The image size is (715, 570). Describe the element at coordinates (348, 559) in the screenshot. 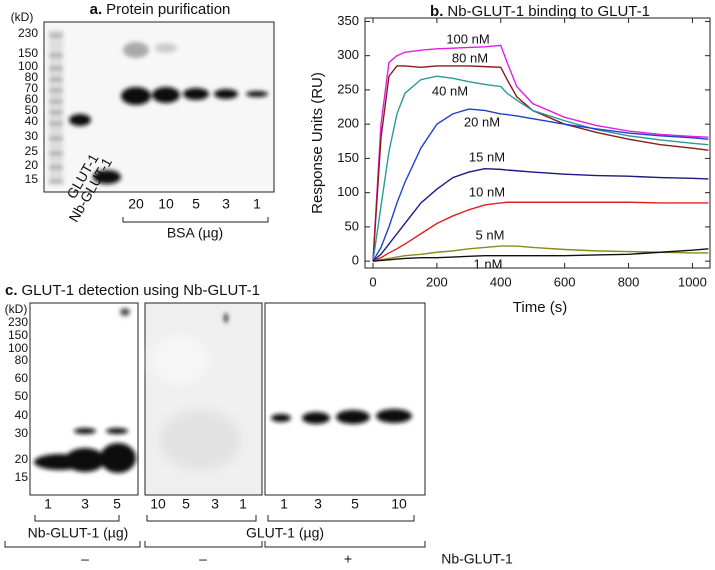

I see `condition-label: +` at that location.